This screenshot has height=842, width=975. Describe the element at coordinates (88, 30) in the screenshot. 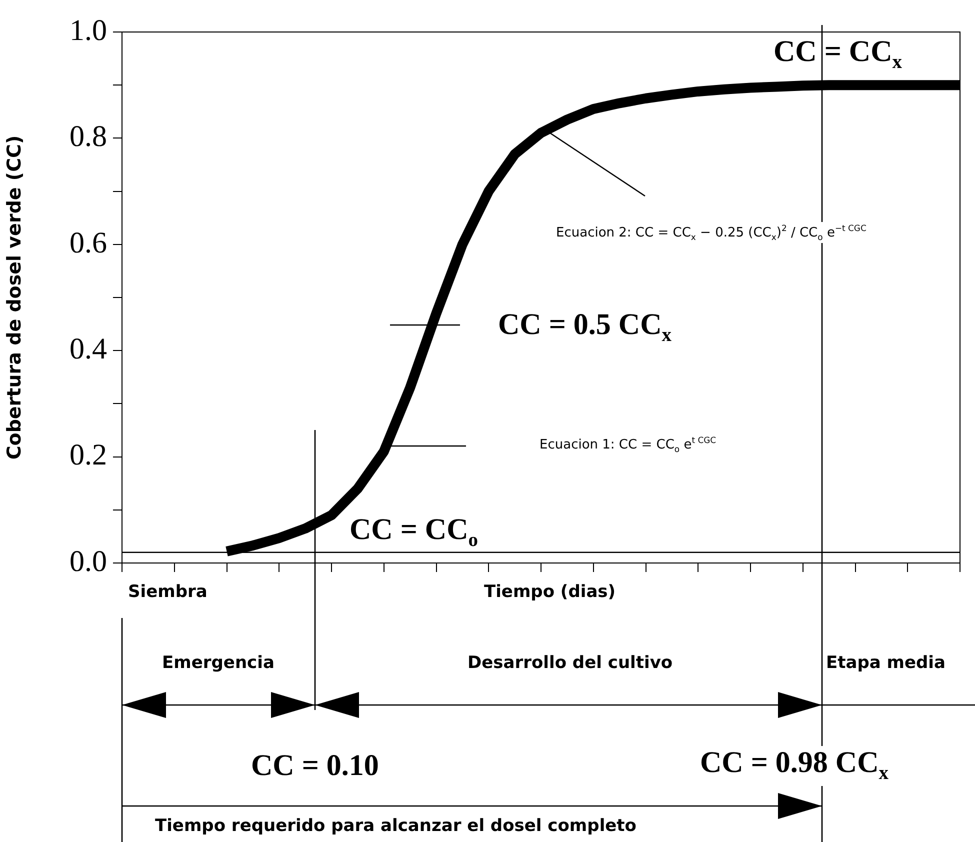

I see `y-tick-label: 1.0` at that location.